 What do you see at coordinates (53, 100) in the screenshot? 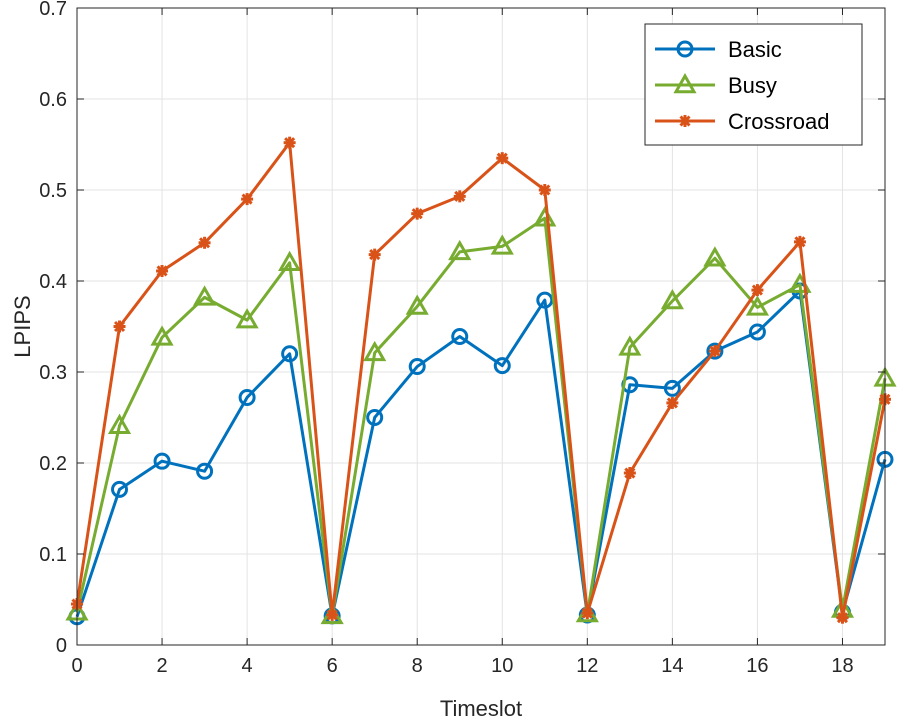
I see `y-tick-label: 0.6` at bounding box center [53, 100].